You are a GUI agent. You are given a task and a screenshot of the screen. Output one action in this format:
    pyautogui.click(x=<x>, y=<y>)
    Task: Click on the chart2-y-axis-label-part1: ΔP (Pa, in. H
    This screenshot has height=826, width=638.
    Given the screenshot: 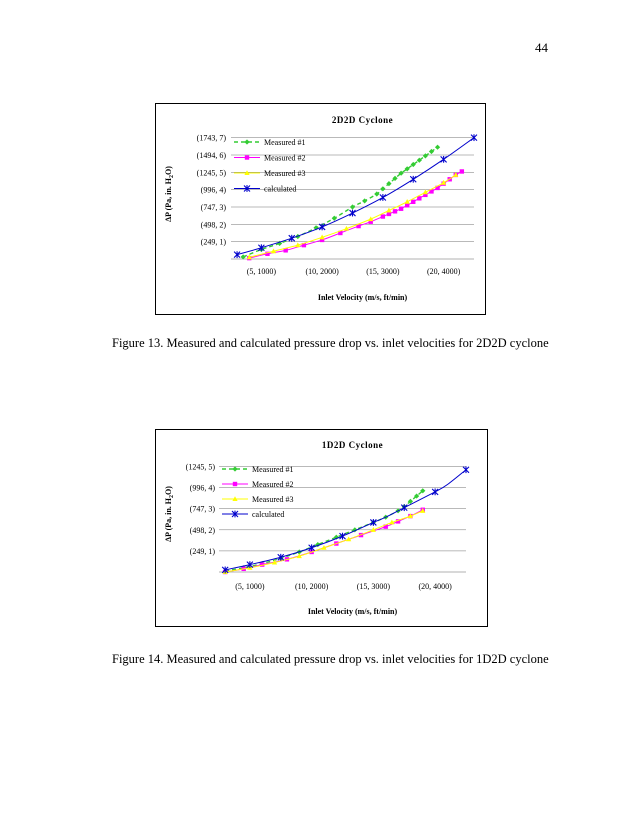 What is the action you would take?
    pyautogui.click(x=168, y=519)
    